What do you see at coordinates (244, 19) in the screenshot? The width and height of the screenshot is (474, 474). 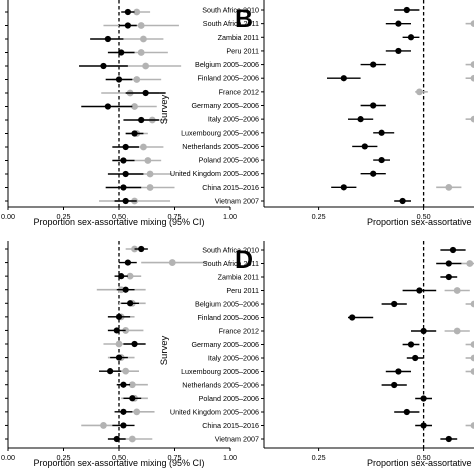 I see `panel-letter: B` at bounding box center [244, 19].